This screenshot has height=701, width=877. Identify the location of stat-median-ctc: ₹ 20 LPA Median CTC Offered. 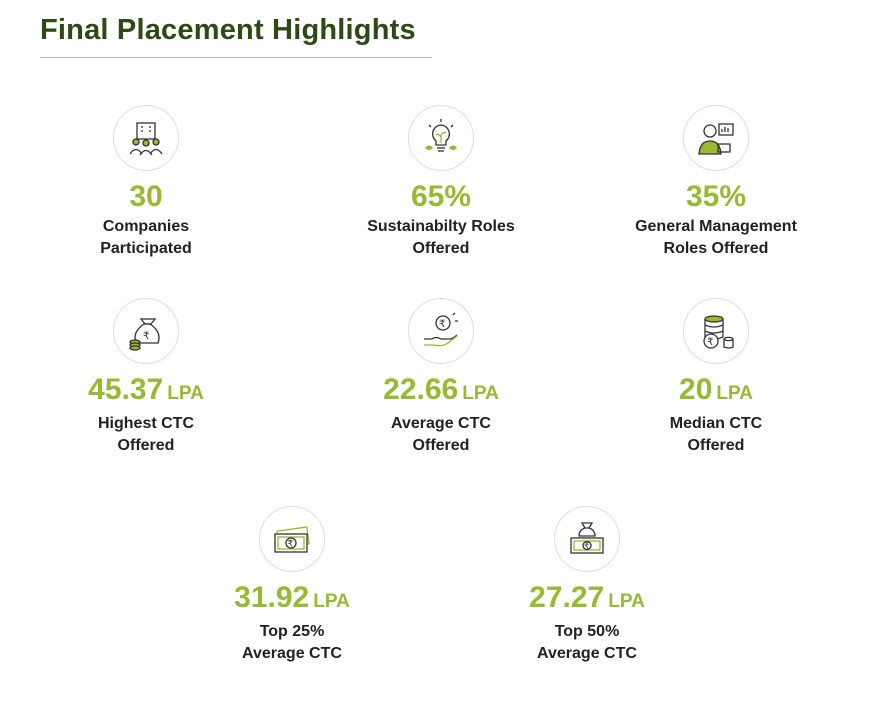
(716, 377).